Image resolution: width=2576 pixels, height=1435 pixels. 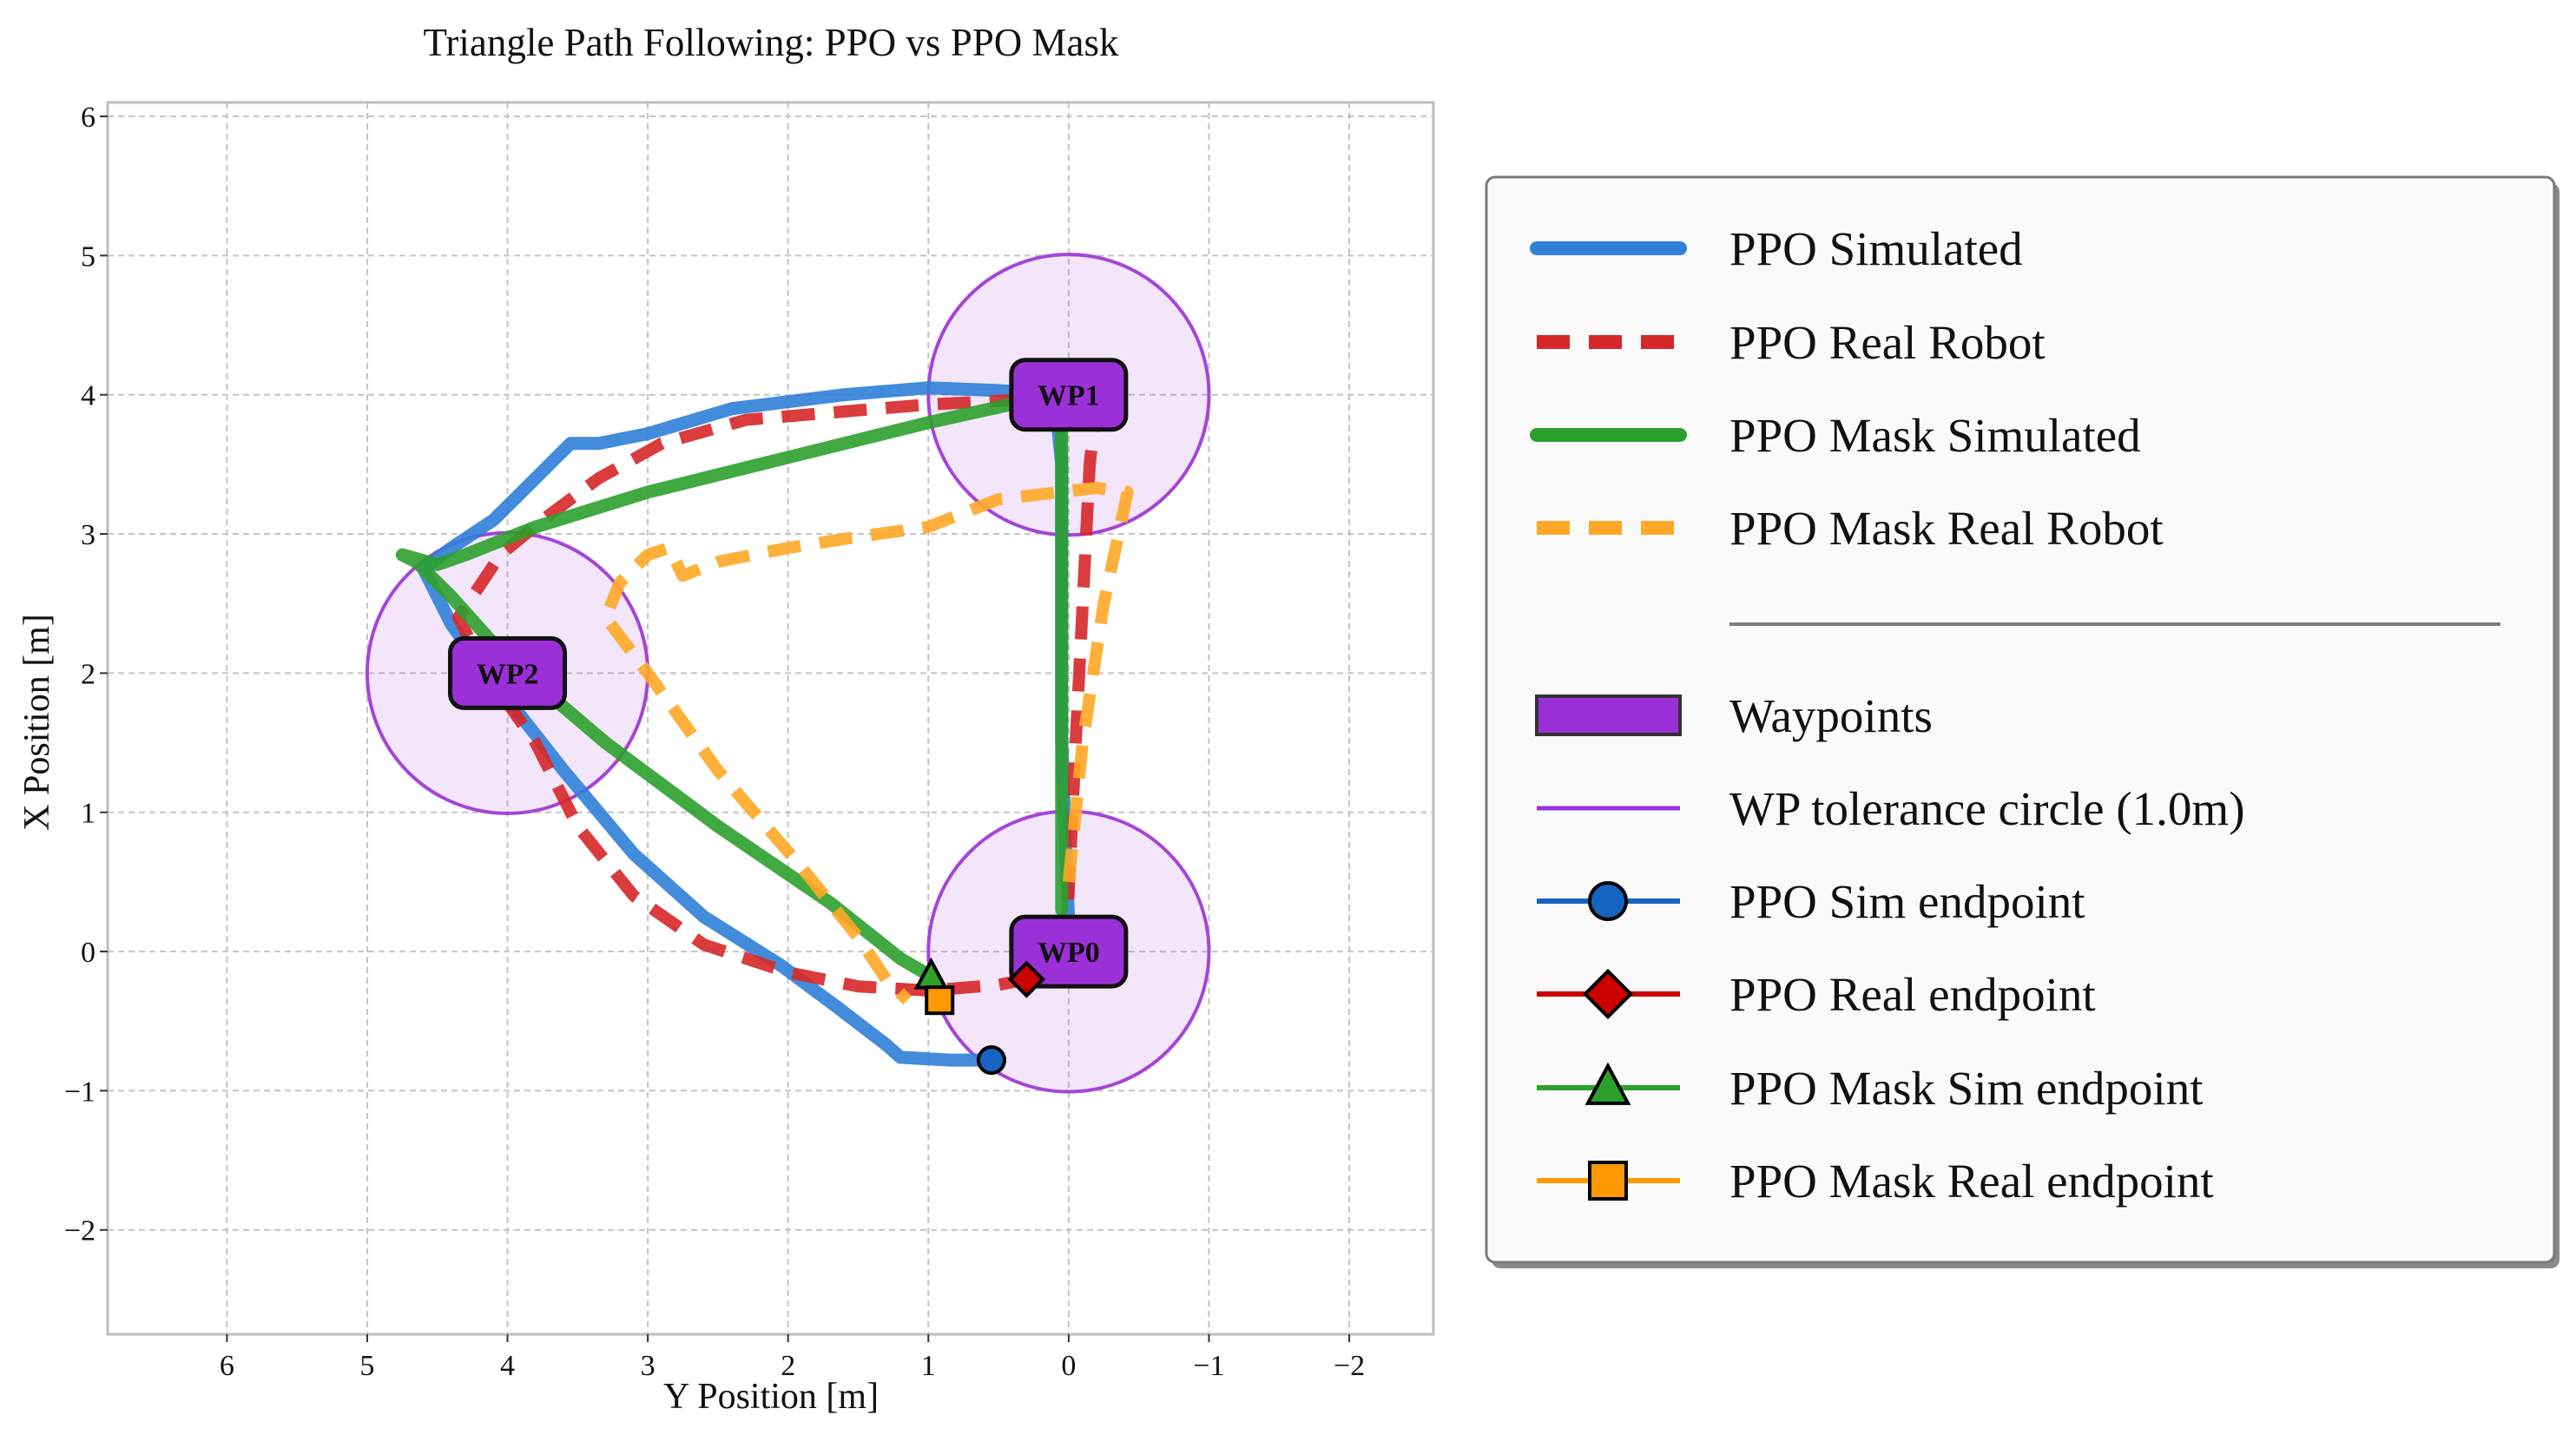 I want to click on y-tick-label: −2, so click(x=80, y=1231).